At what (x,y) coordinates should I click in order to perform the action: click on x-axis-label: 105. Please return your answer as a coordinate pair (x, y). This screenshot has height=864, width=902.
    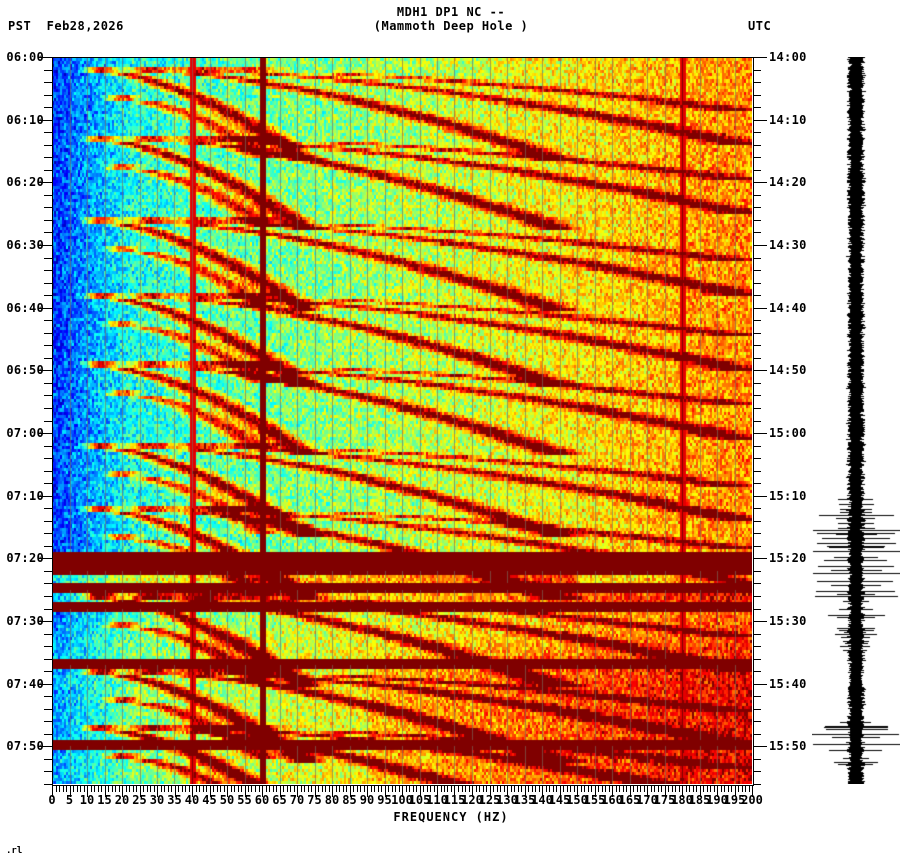
    Looking at the image, I should click on (419, 800).